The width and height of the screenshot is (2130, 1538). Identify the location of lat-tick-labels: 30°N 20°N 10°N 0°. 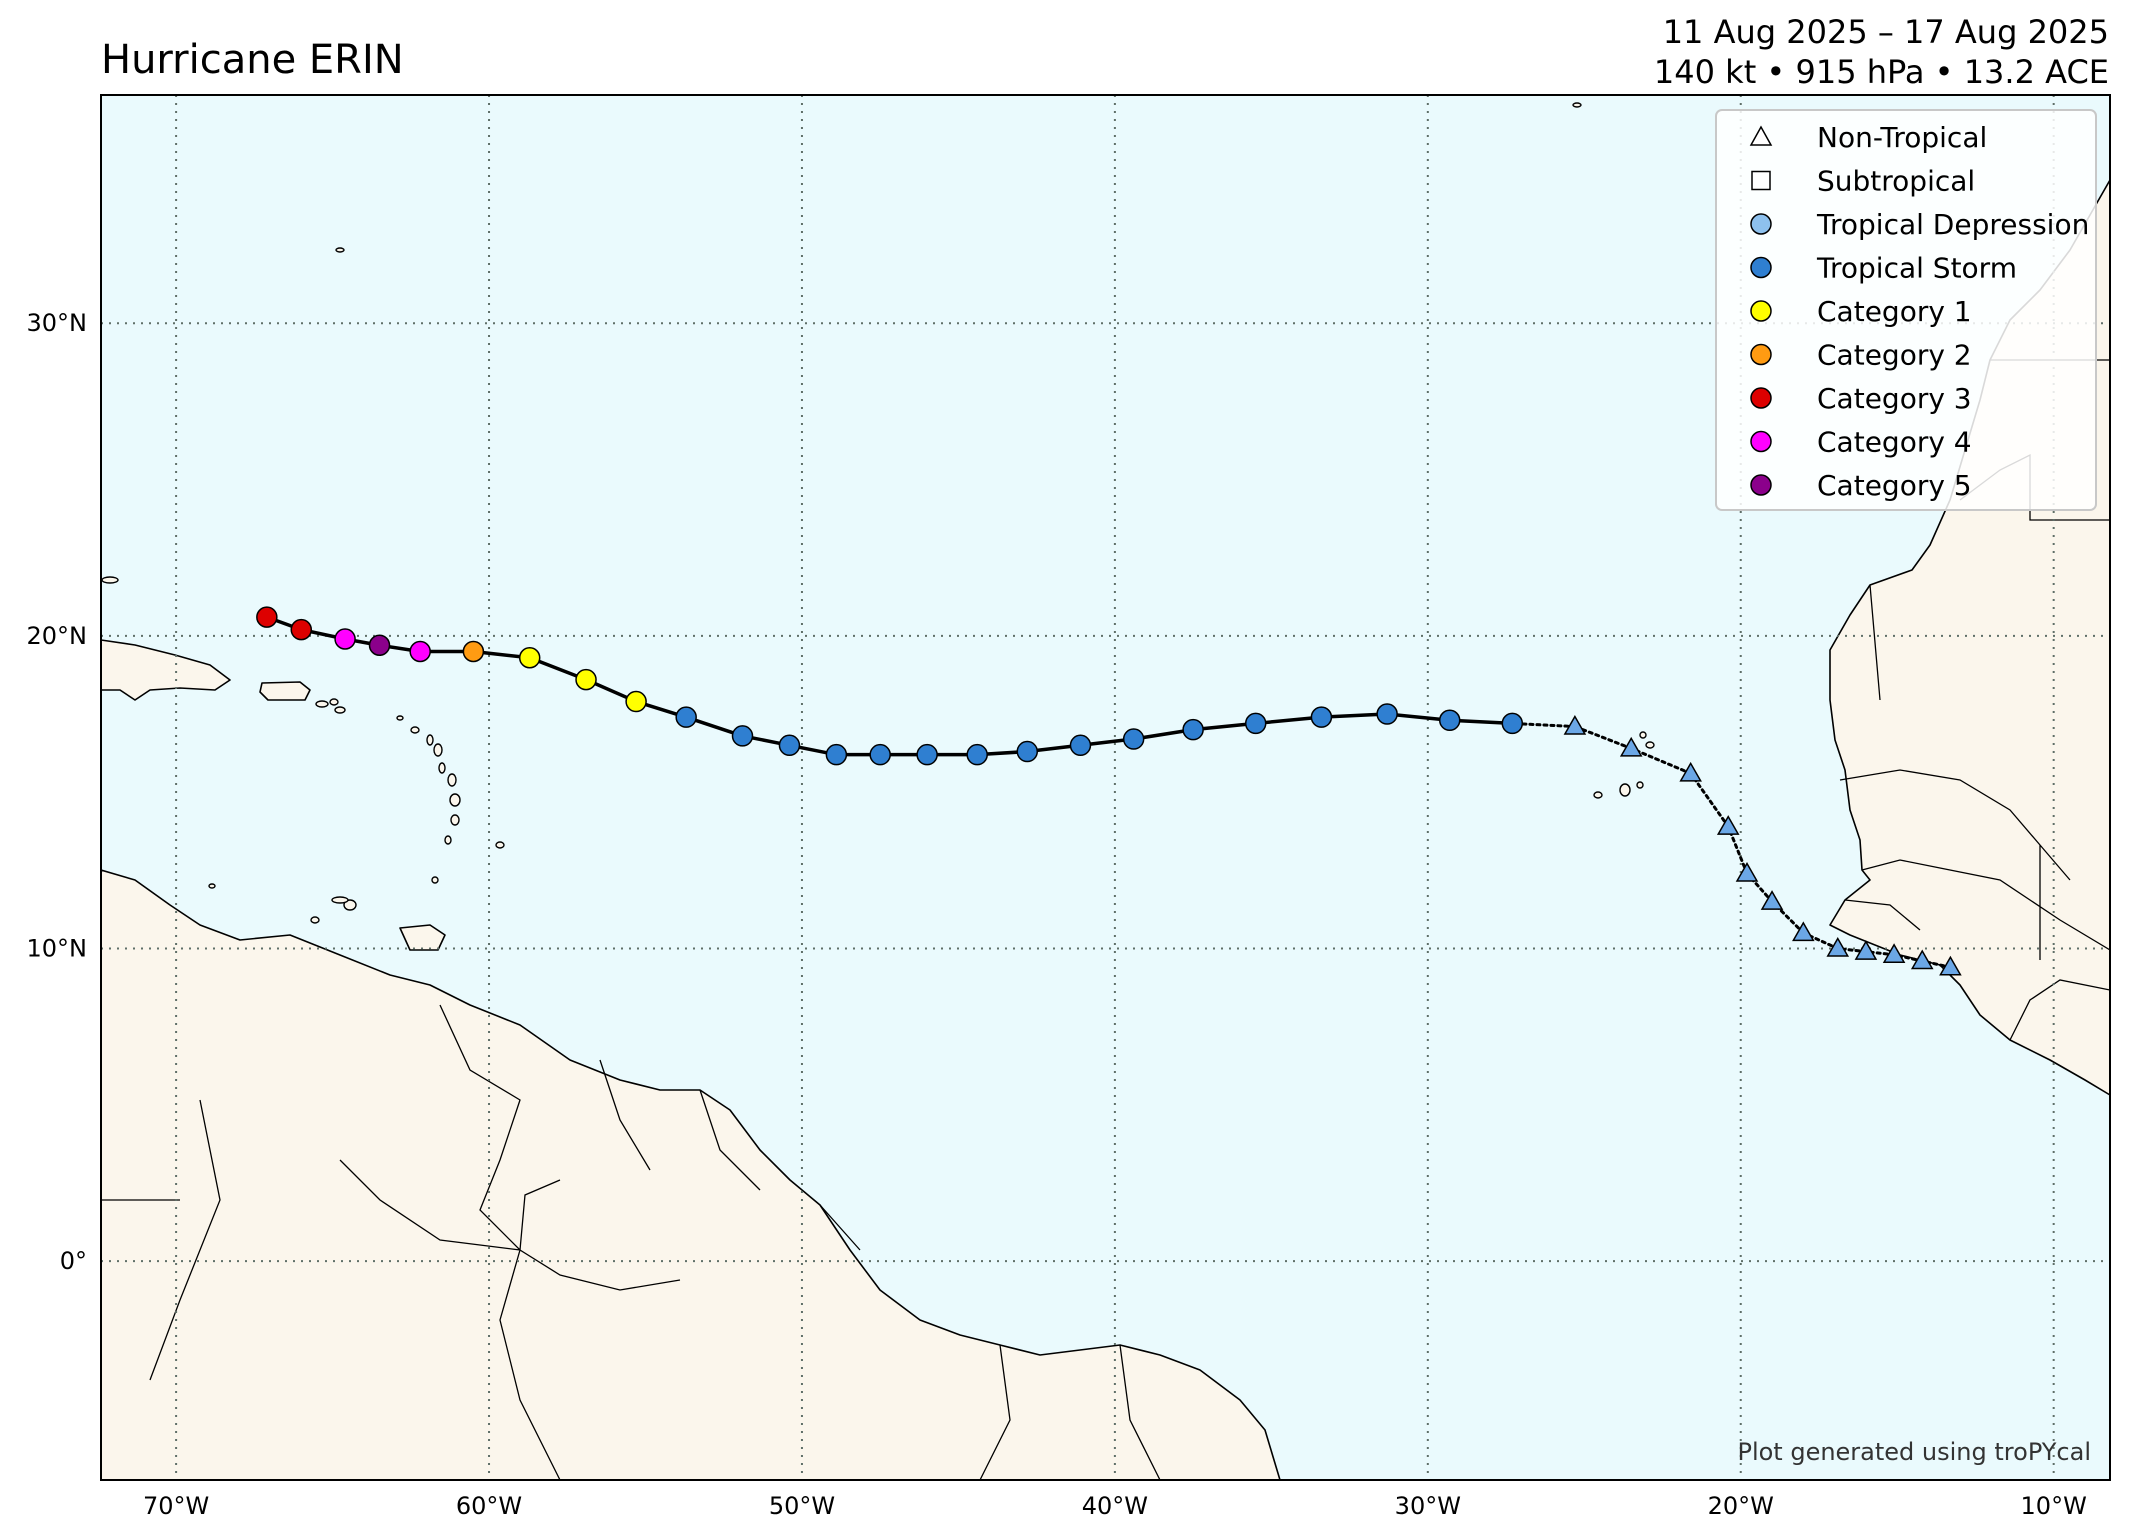
(57, 792).